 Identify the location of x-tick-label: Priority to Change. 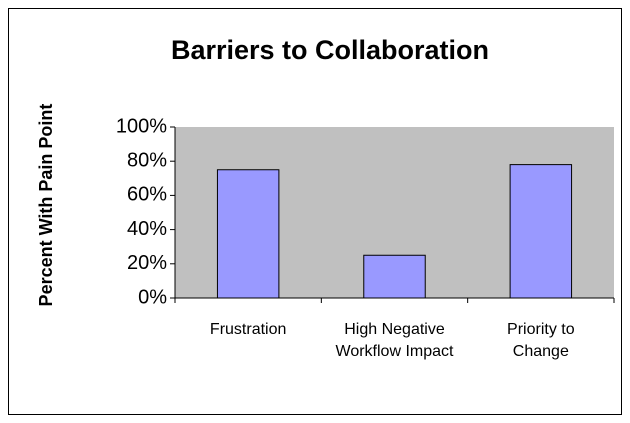
(541, 340).